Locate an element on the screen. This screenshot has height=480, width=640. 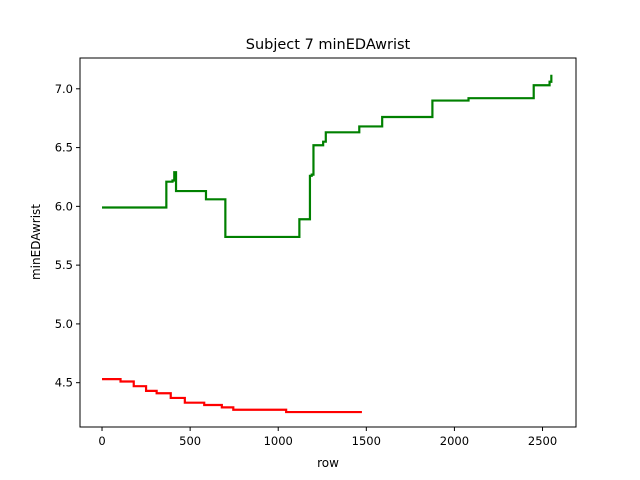
x-tick-label: 1000 is located at coordinates (278, 441).